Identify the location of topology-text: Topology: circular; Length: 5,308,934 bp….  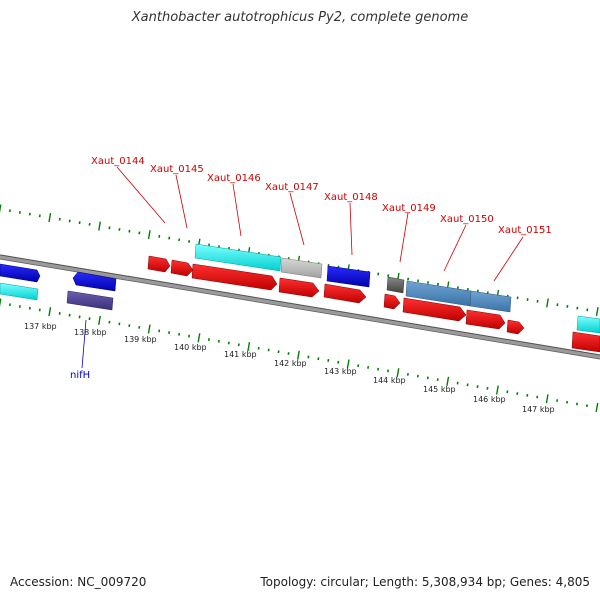
(425, 582).